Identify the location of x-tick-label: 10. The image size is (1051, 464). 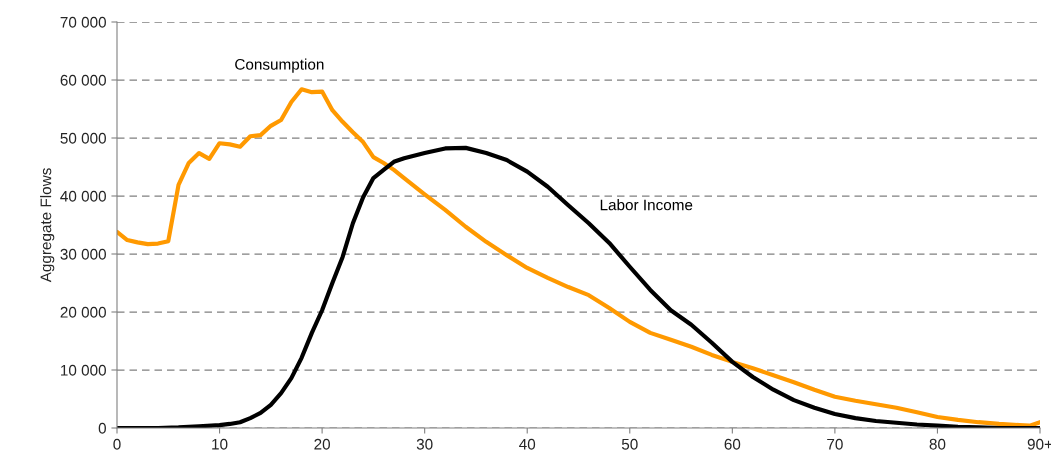
(220, 444).